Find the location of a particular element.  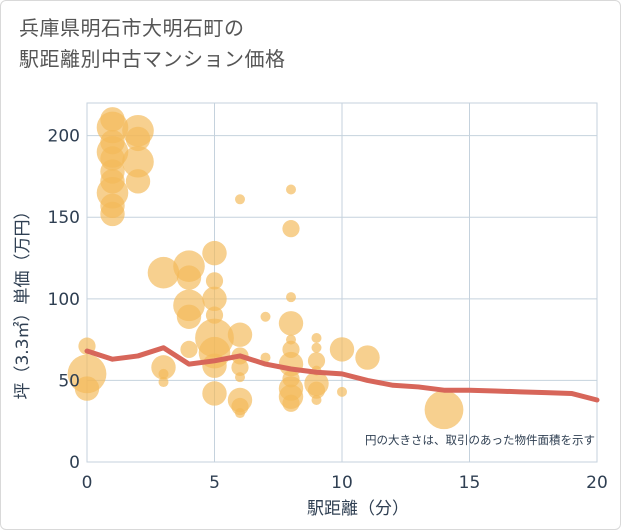

y-tick-label: 50 is located at coordinates (69, 381).